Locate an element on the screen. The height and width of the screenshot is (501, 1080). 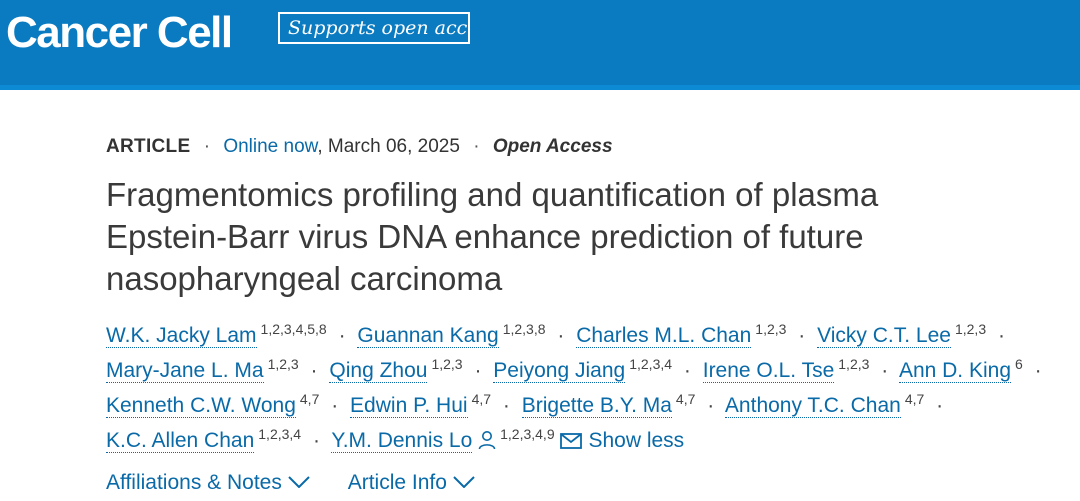
article-type: ARTICLE is located at coordinates (148, 146).